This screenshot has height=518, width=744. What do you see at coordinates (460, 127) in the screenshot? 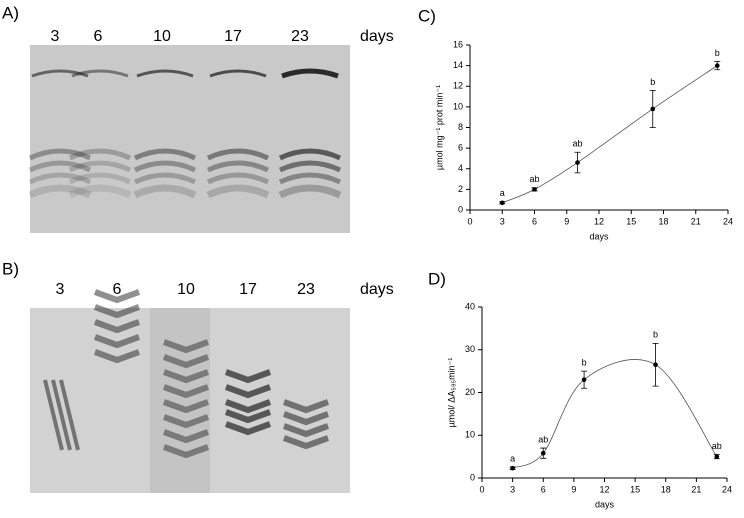
I see `y-tick-label: 8` at bounding box center [460, 127].